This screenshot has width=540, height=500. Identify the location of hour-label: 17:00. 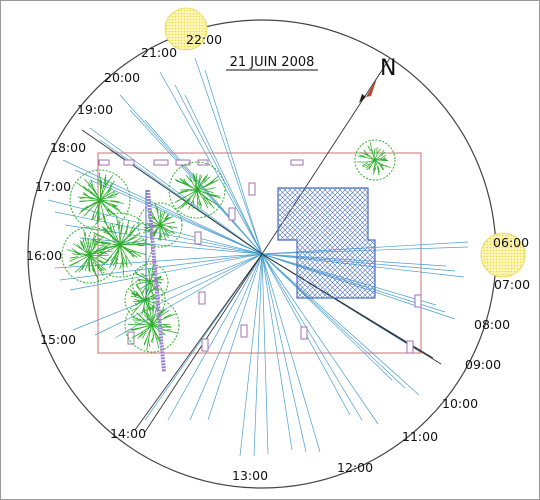
(53, 186).